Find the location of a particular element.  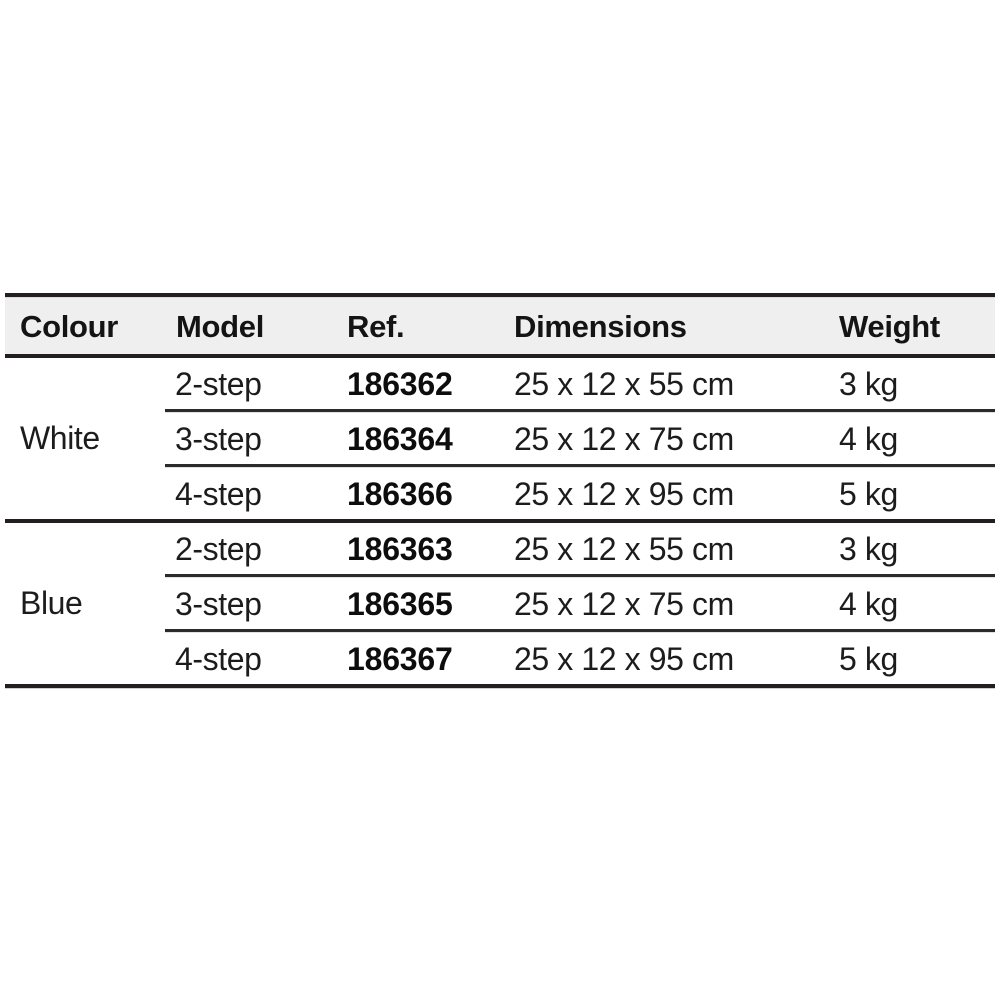

table-row: 4-step 186366 25 x 12 x 95 cm 5 kg is located at coordinates (580, 493).